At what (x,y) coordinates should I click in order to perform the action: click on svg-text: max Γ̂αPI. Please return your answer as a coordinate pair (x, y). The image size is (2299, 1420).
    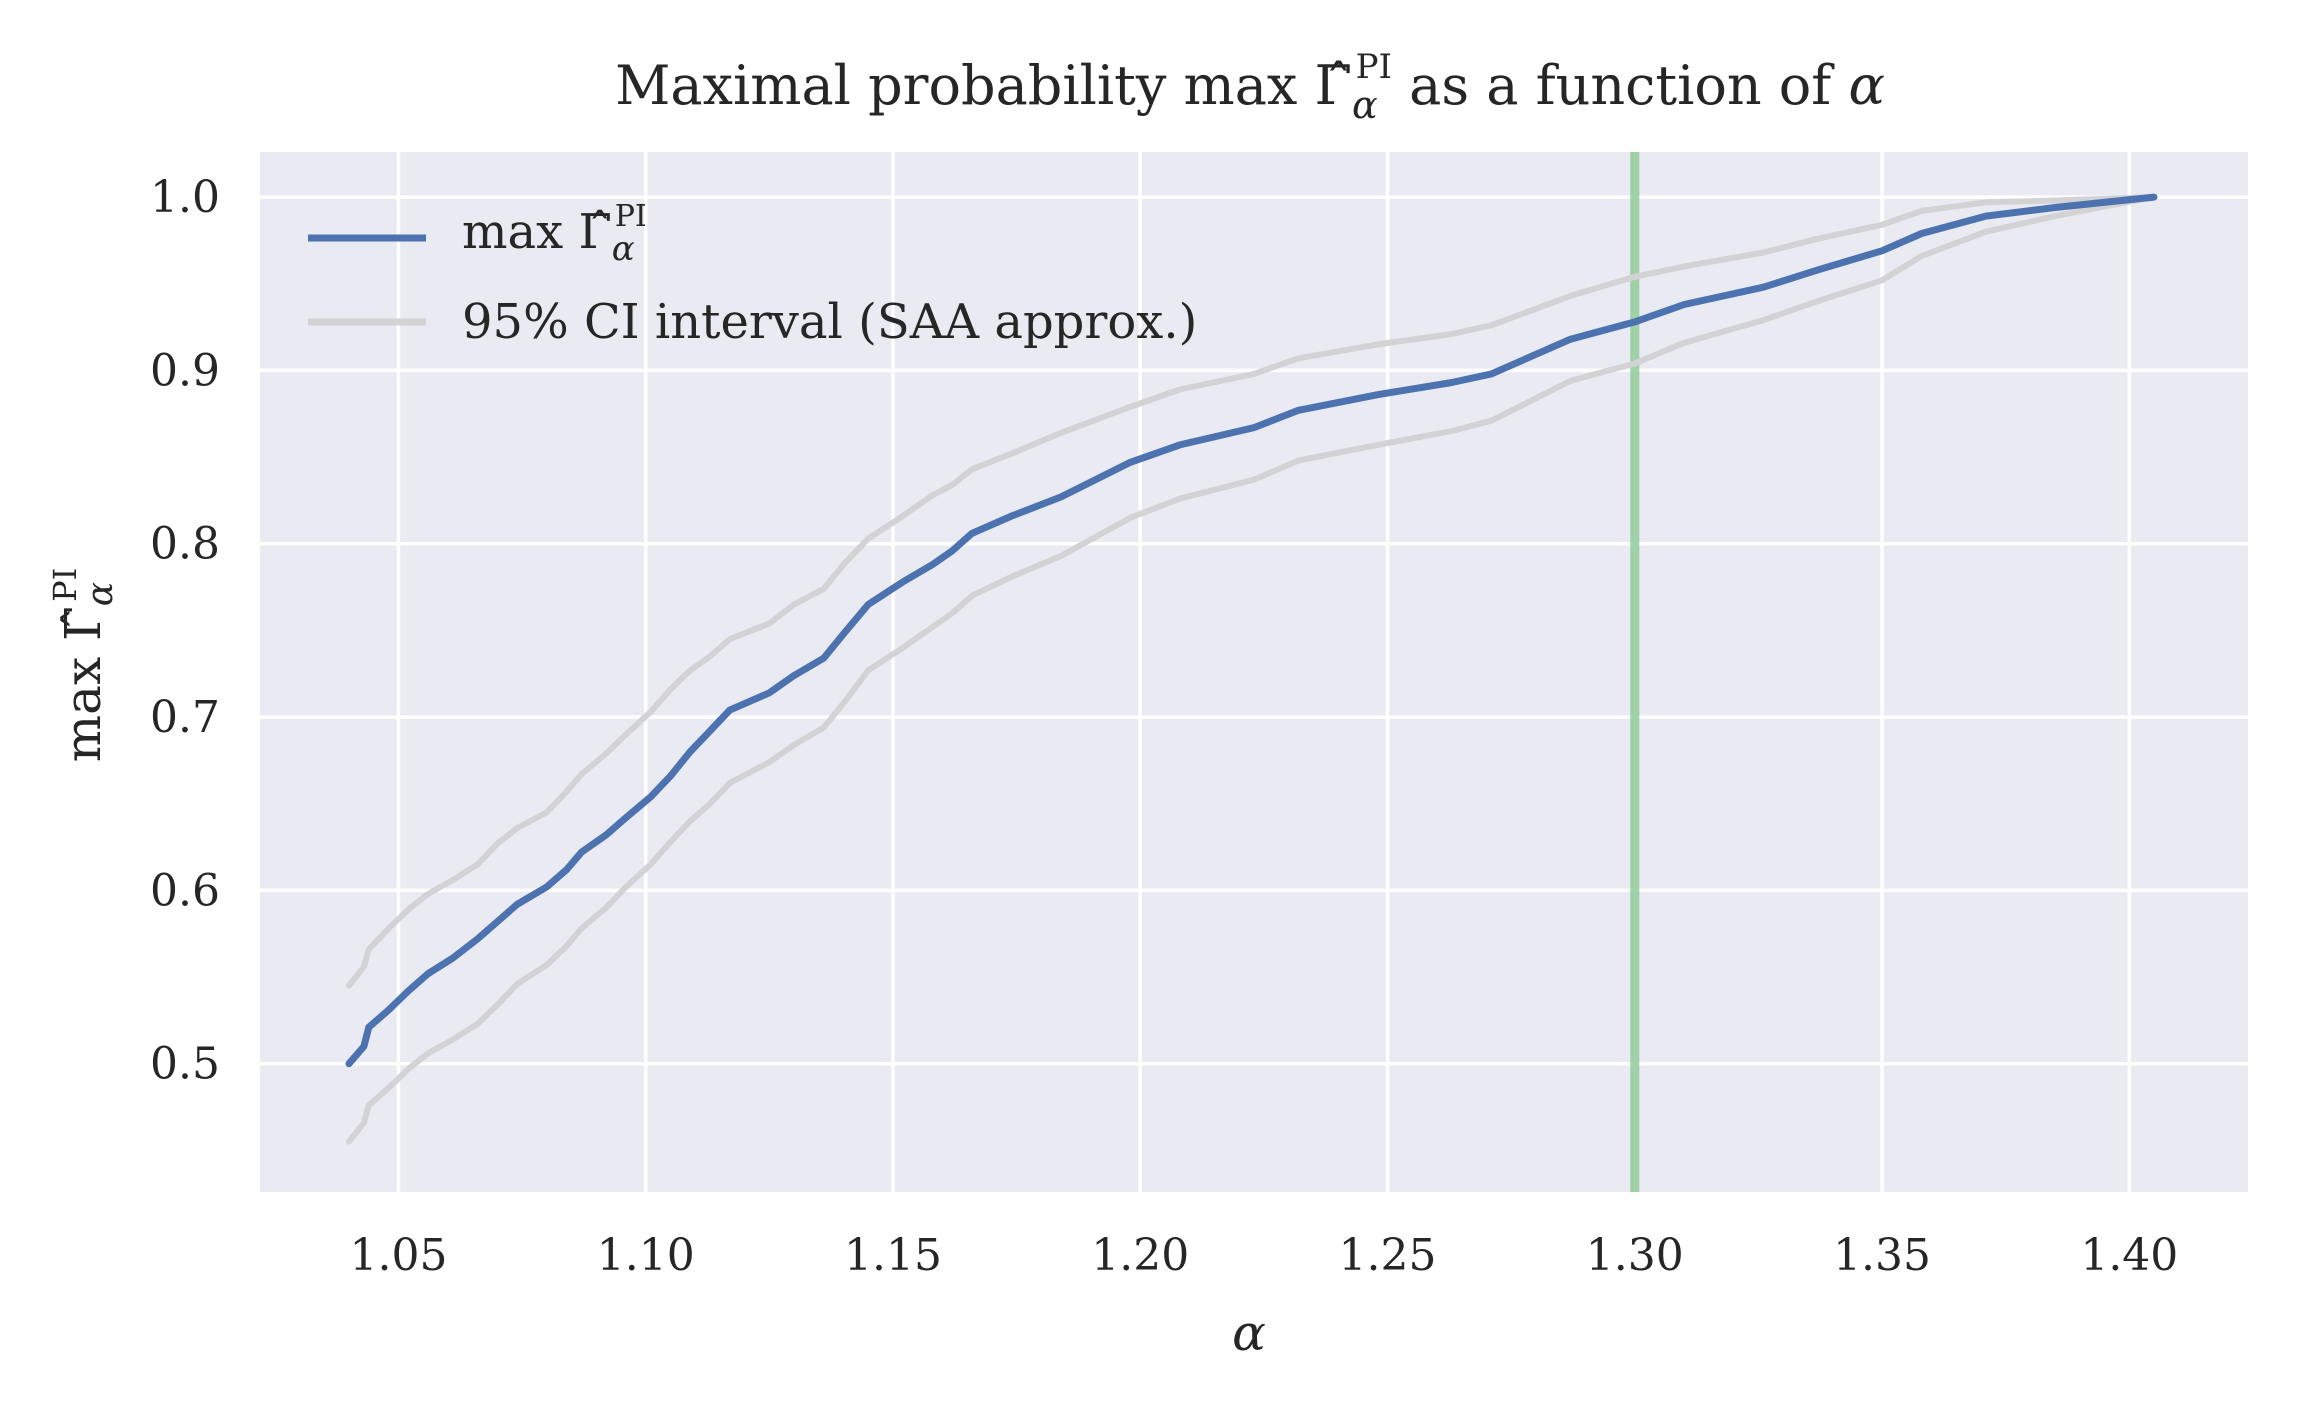
    Looking at the image, I should click on (83, 665).